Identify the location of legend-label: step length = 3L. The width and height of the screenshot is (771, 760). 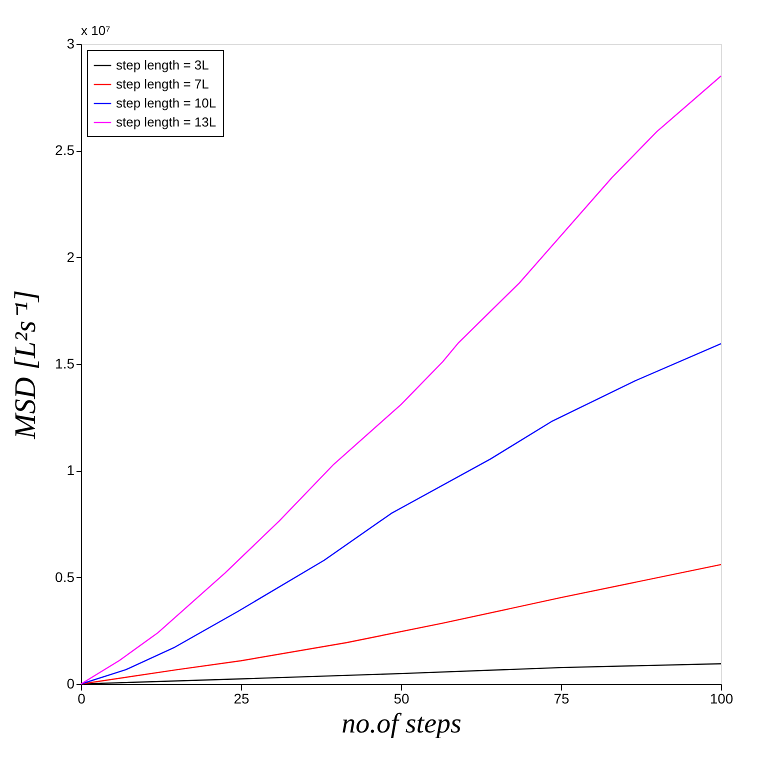
(162, 65).